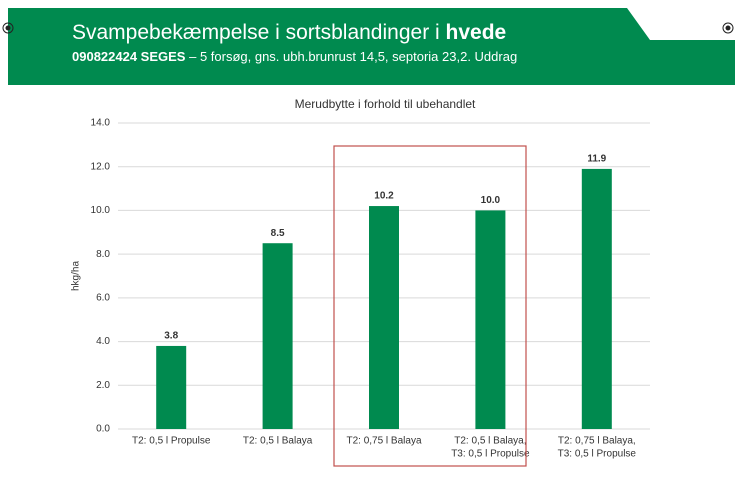 The image size is (737, 495). Describe the element at coordinates (491, 200) in the screenshot. I see `value-label: 10.0` at that location.